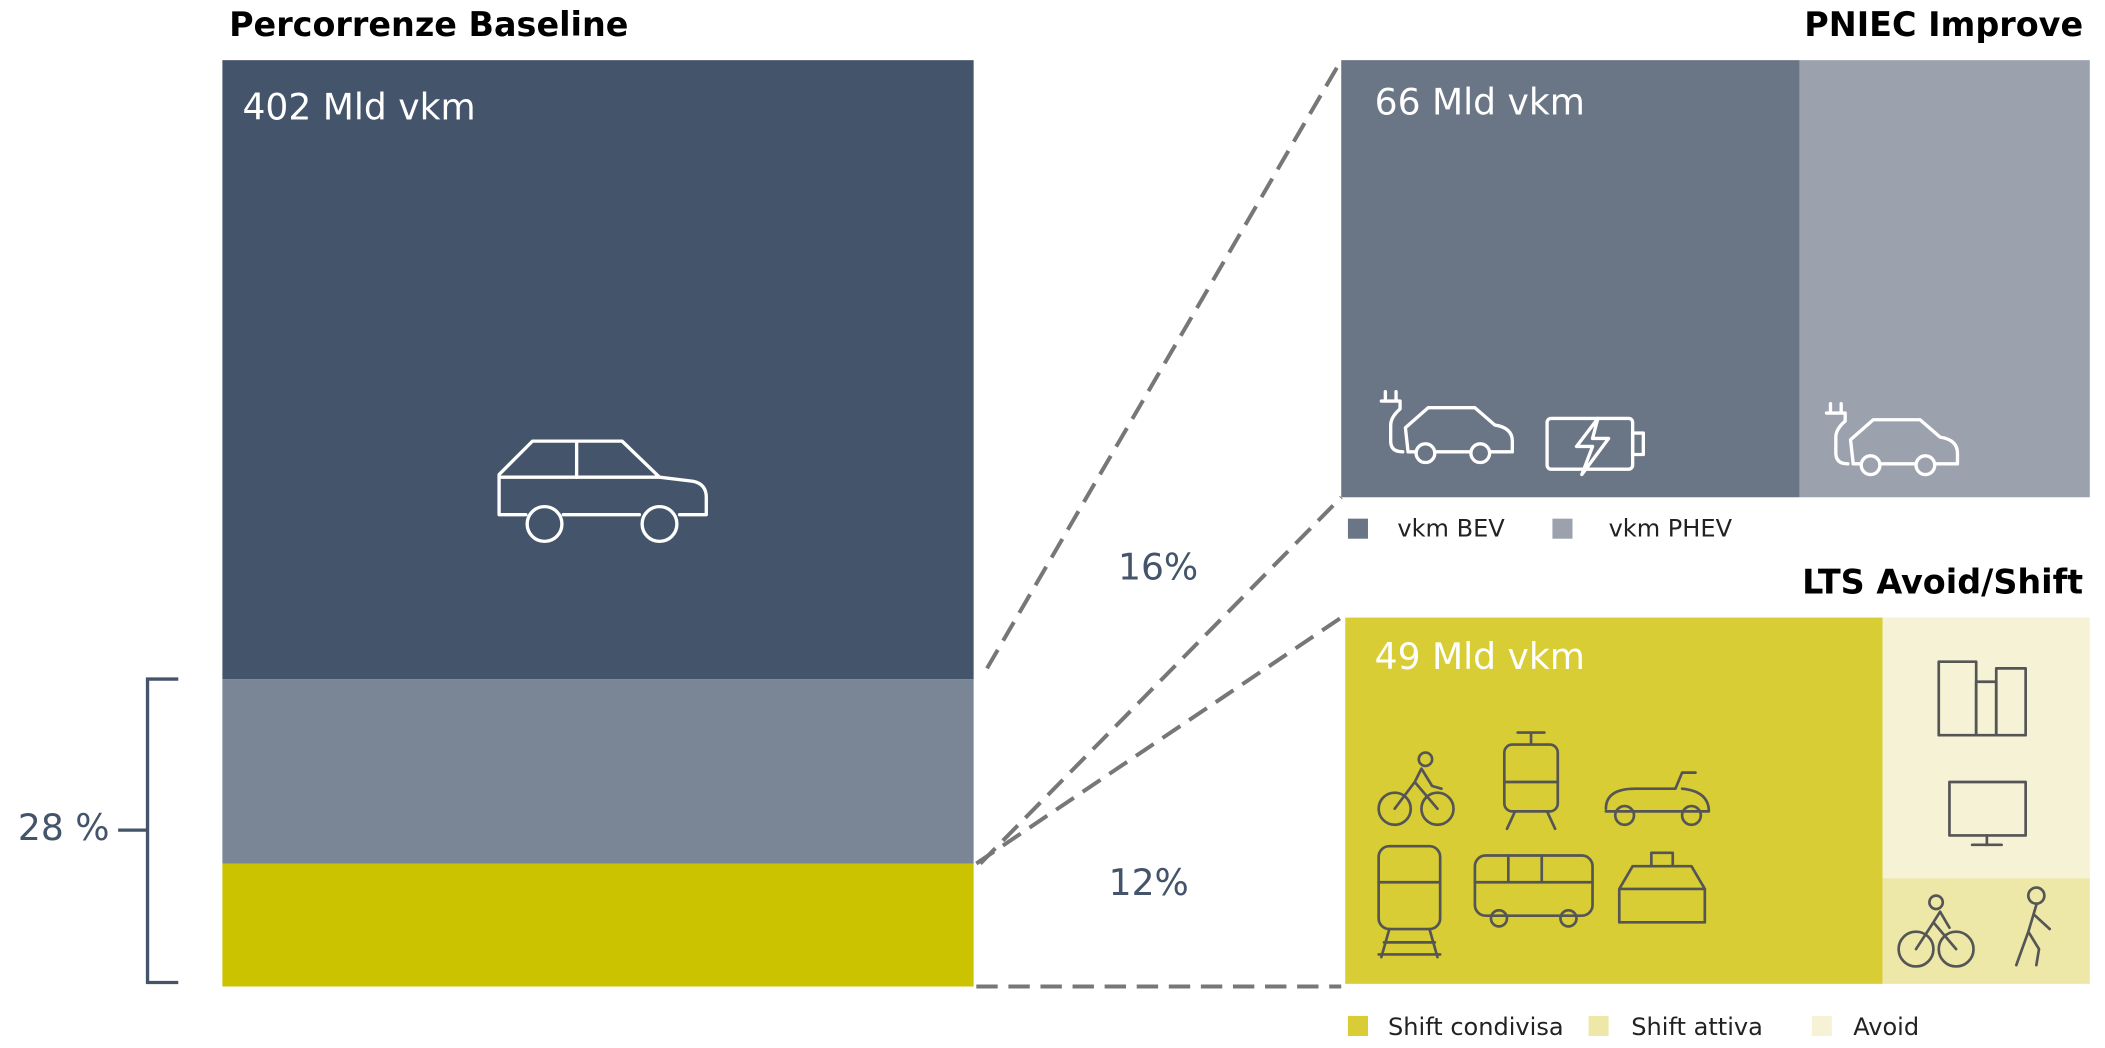  What do you see at coordinates (1671, 528) in the screenshot?
I see `legend-phev: vkm PHEV` at bounding box center [1671, 528].